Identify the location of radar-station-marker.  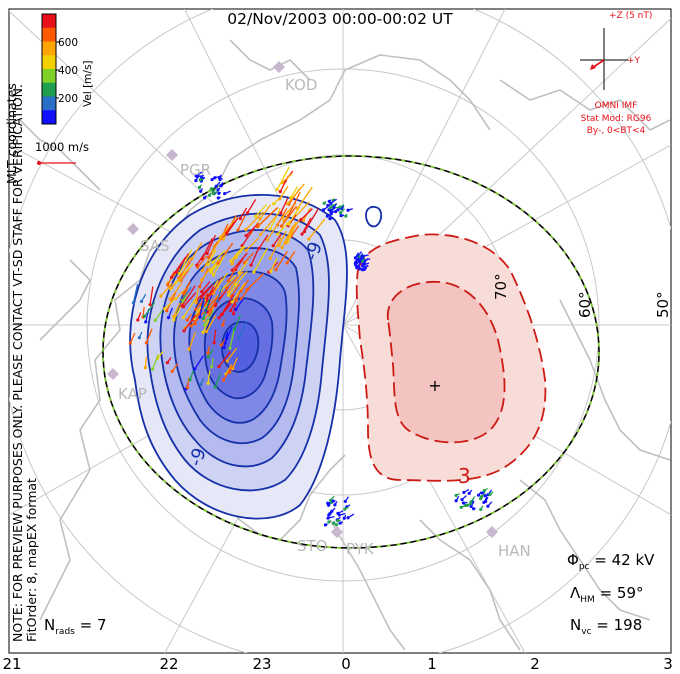
(337, 532).